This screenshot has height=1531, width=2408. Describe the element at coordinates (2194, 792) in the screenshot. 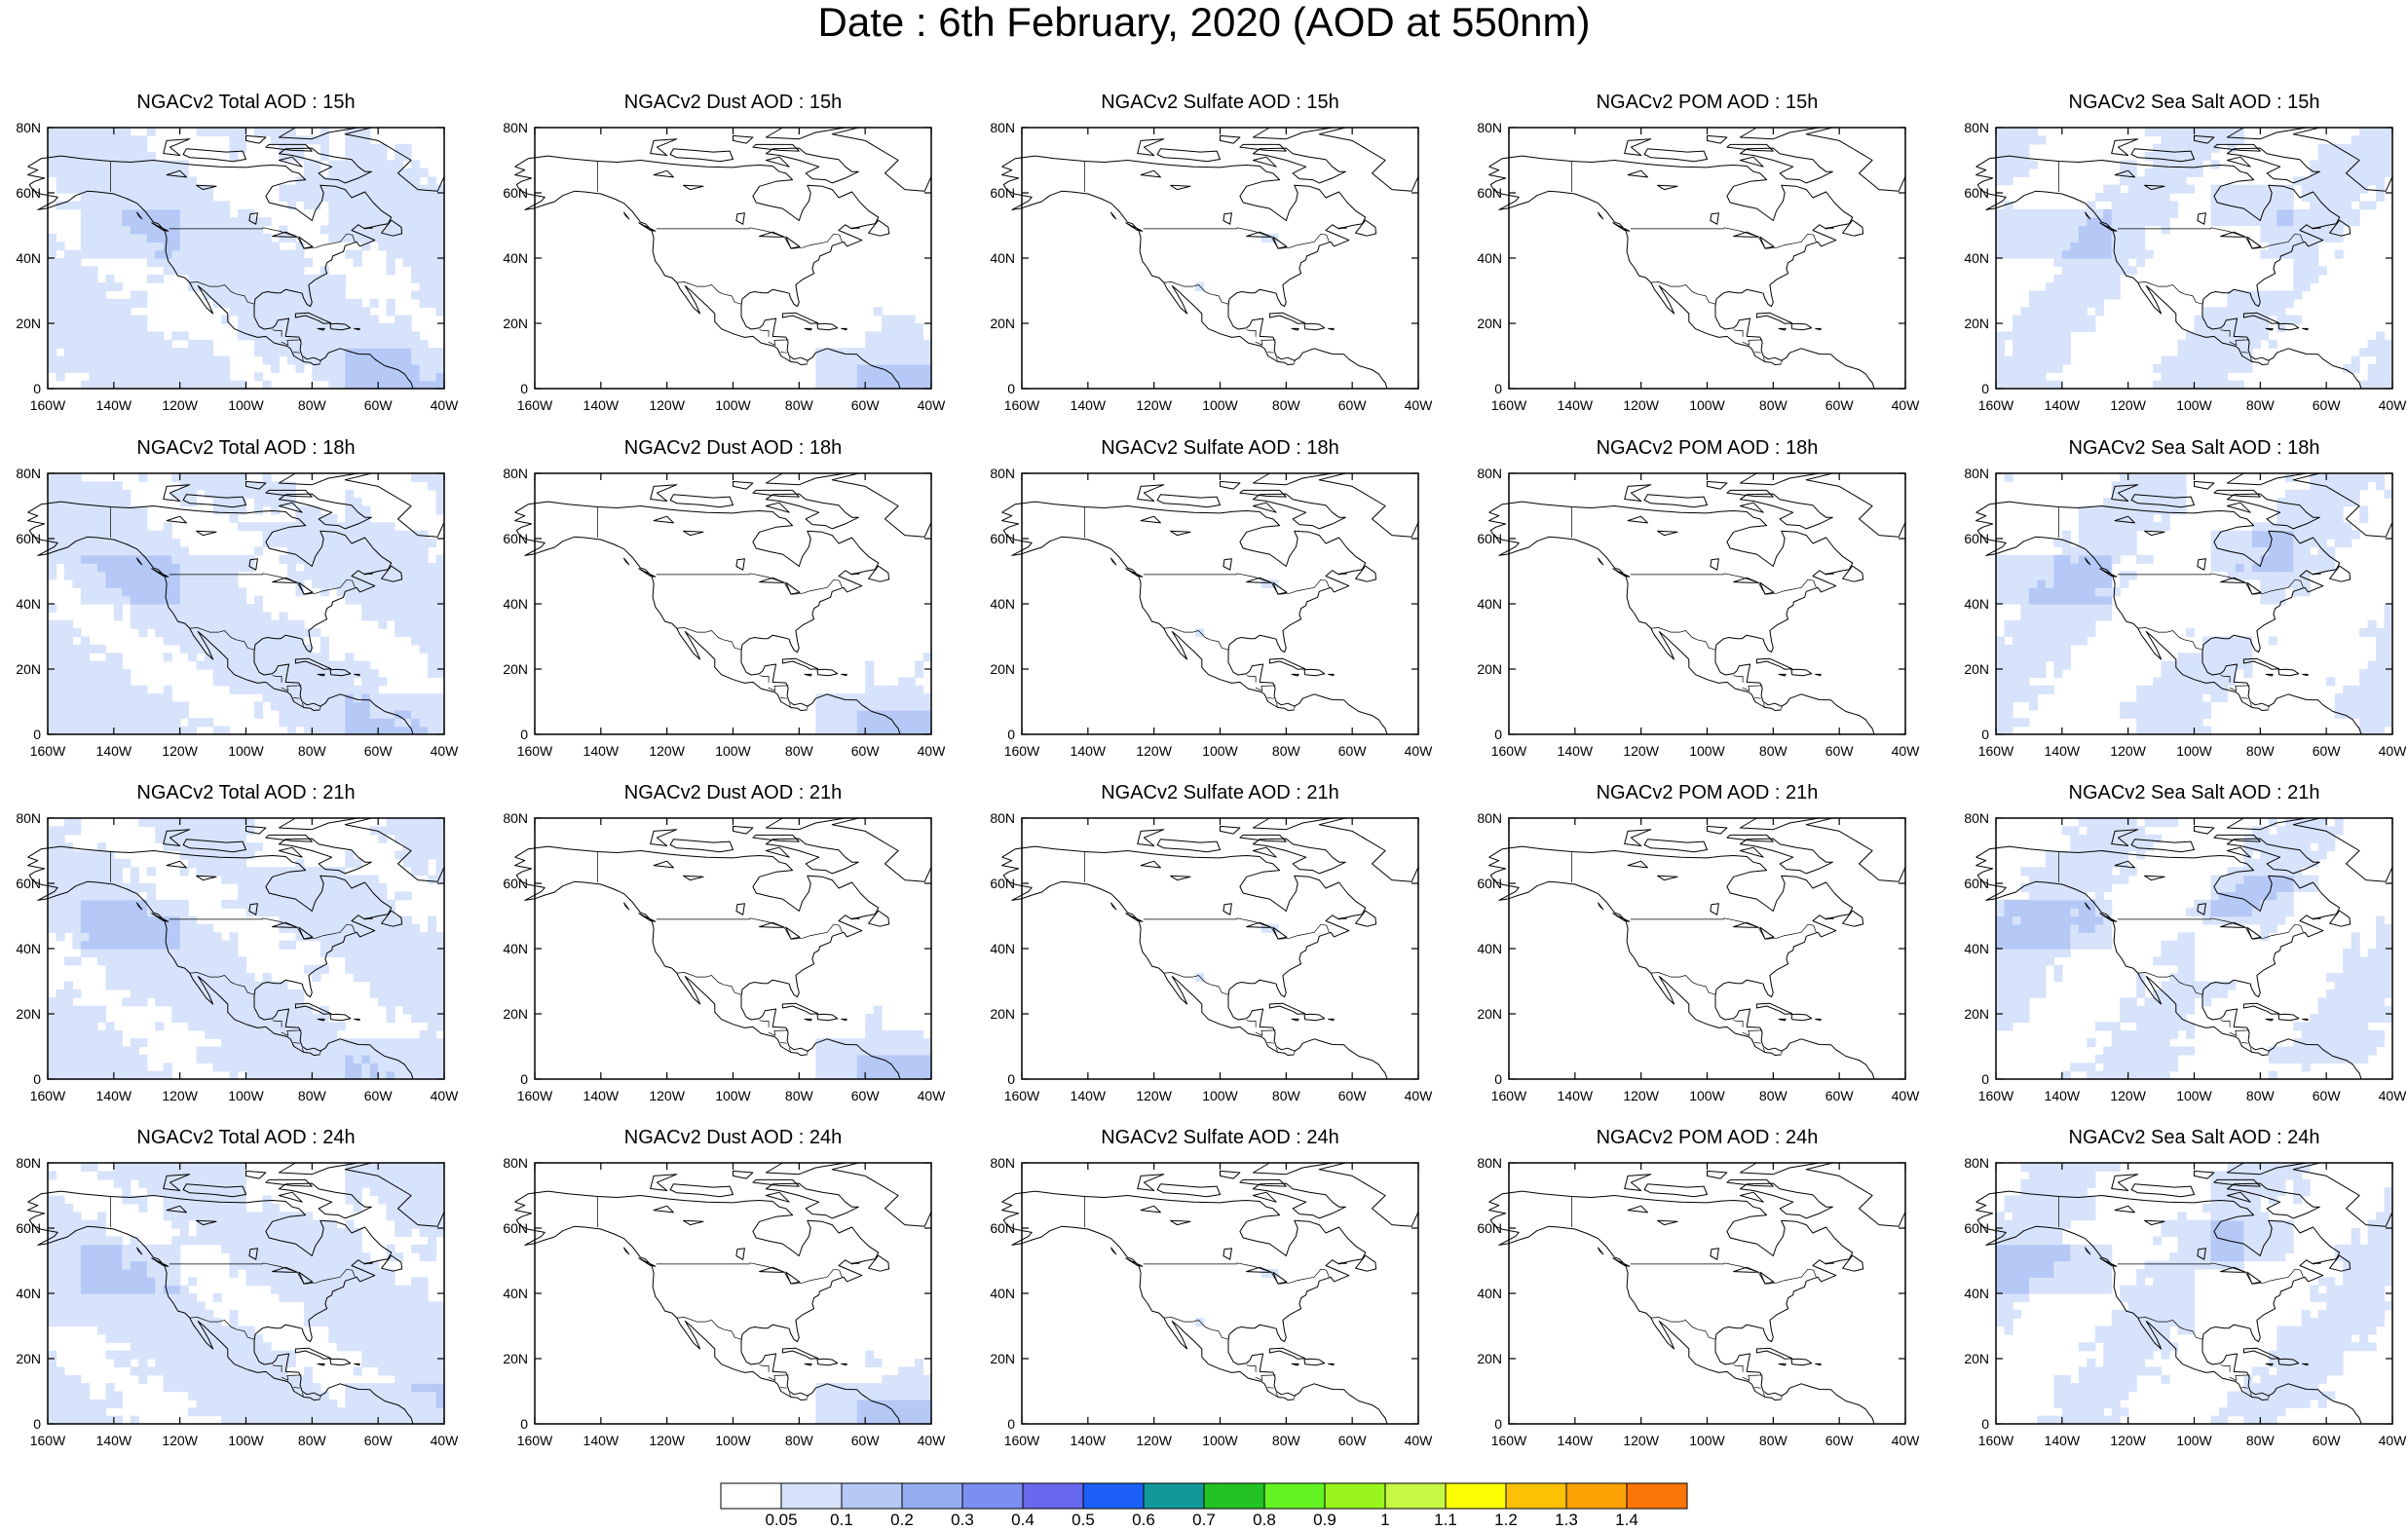

I see `panel-title: NGACv2 Sea Salt AOD : 21h` at that location.